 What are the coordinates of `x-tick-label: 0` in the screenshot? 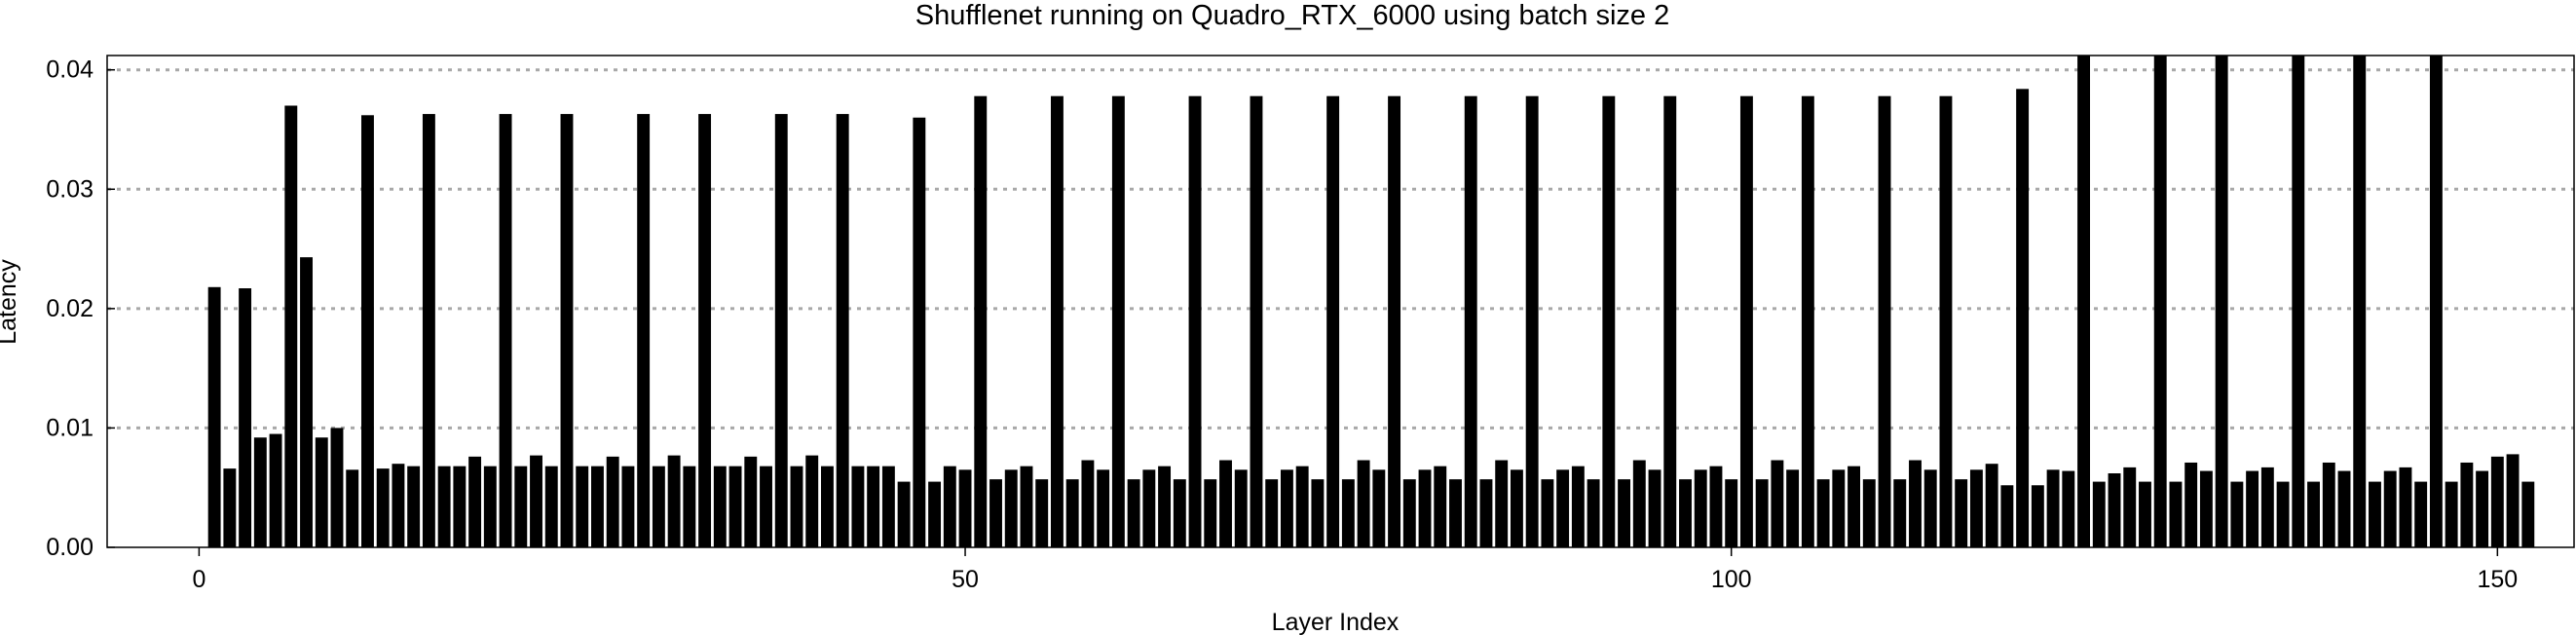 It's located at (198, 580).